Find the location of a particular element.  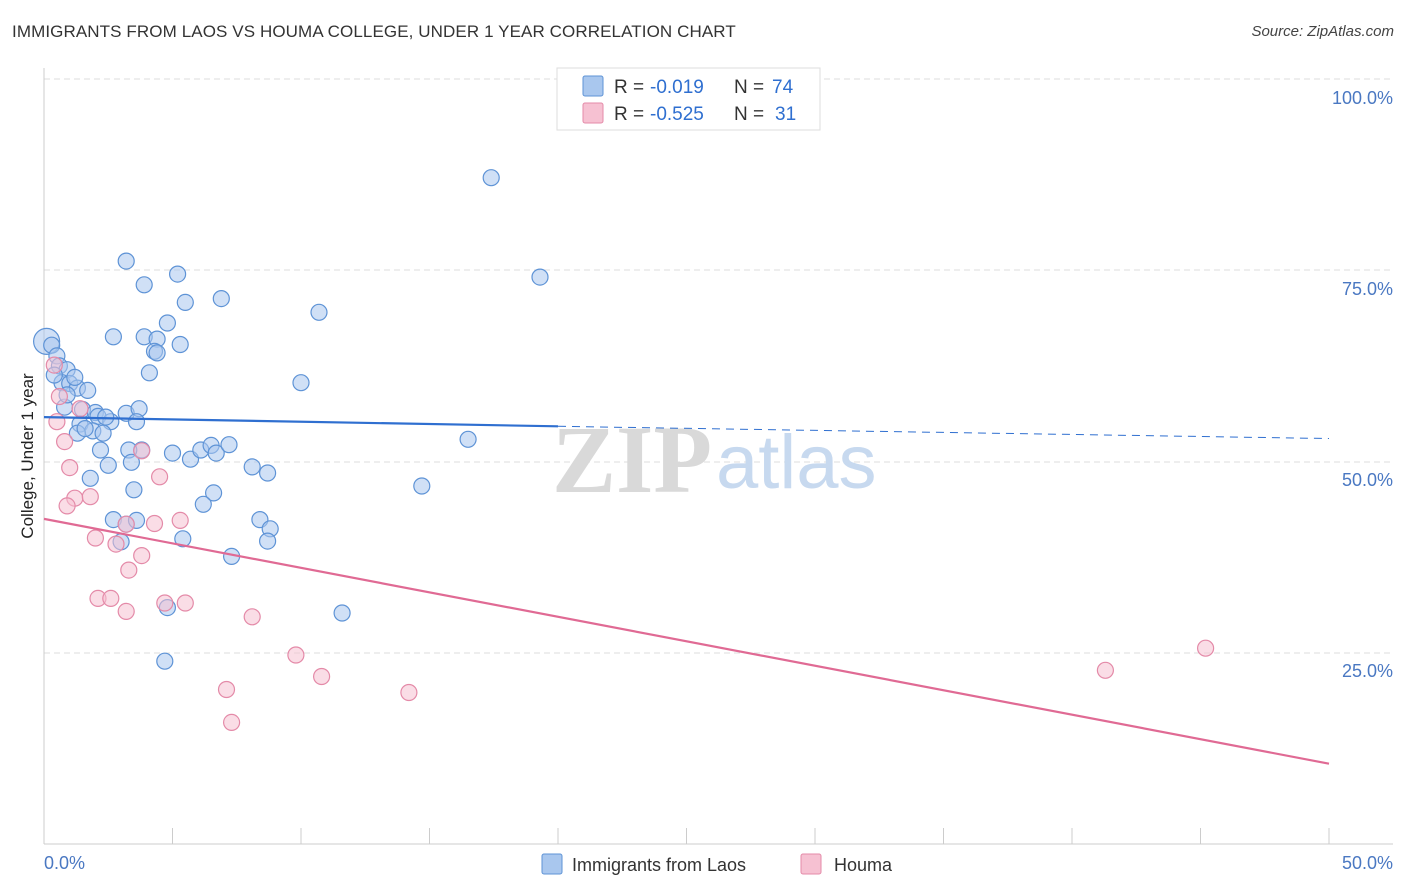

legend-r-label-2: R = is located at coordinates (629, 114).